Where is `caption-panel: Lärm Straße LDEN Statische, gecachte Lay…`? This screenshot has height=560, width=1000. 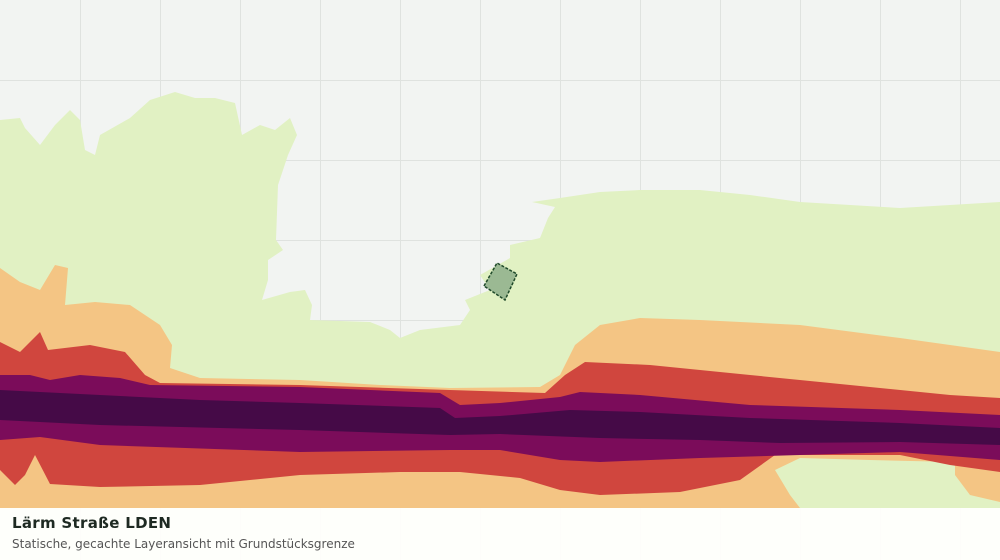 caption-panel: Lärm Straße LDEN Statische, gecachte Lay… is located at coordinates (500, 534).